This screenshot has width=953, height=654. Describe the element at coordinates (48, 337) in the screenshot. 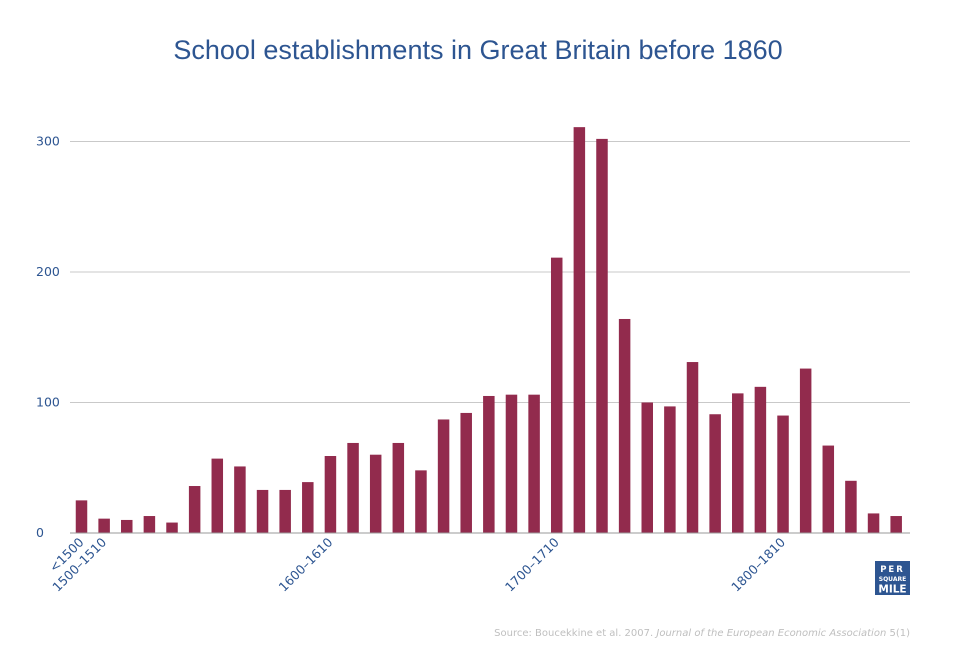

I see `y-axis-ticks: 0 100 200 300` at that location.